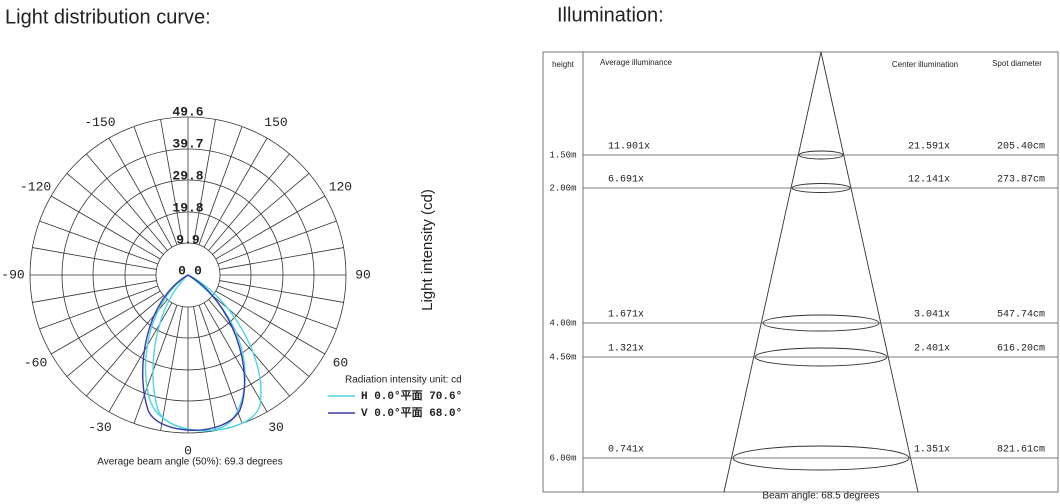 This screenshot has width=1060, height=504. I want to click on ring-label: 49.6, so click(187, 111).